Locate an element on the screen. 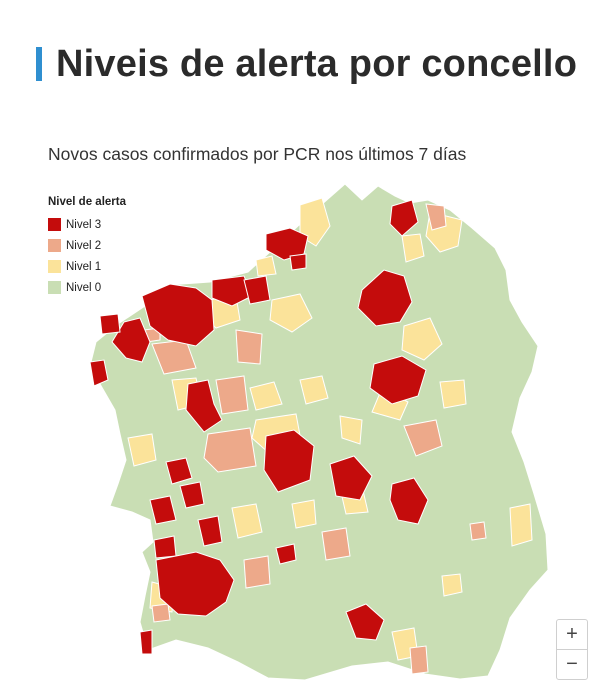 The height and width of the screenshot is (699, 608). legend-item-nivel-2: Nivel 2 is located at coordinates (87, 245).